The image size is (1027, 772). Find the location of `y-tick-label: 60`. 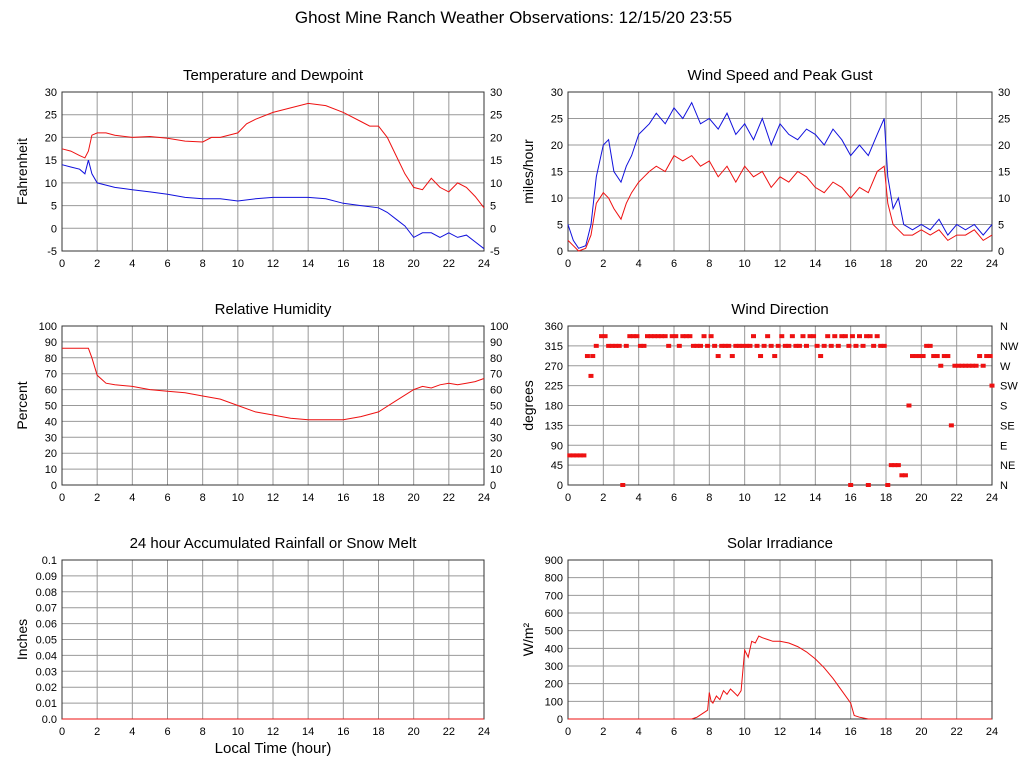

y-tick-label: 60 is located at coordinates (51, 391).